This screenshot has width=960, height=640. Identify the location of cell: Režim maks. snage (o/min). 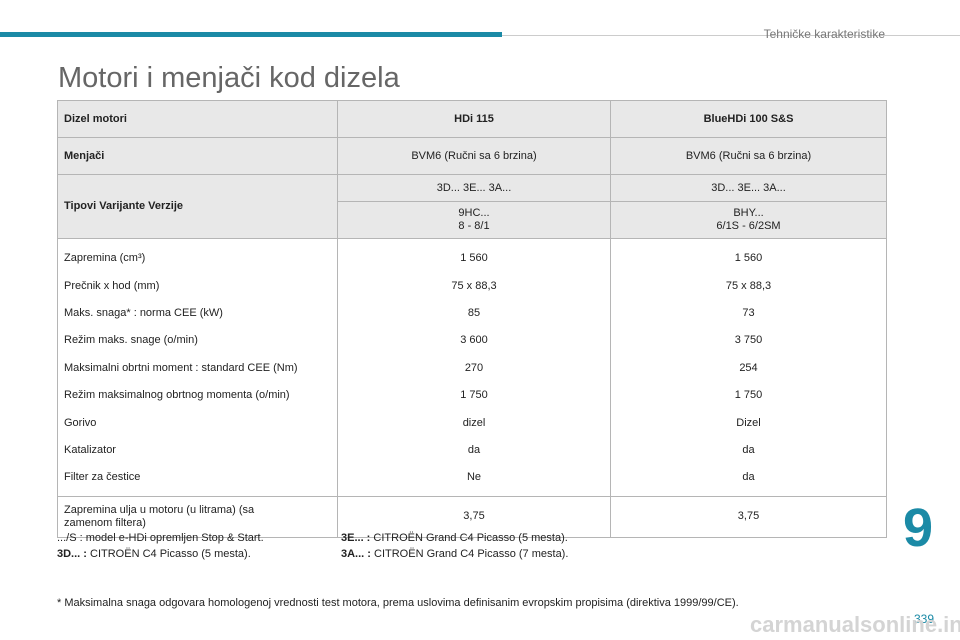
(197, 341).